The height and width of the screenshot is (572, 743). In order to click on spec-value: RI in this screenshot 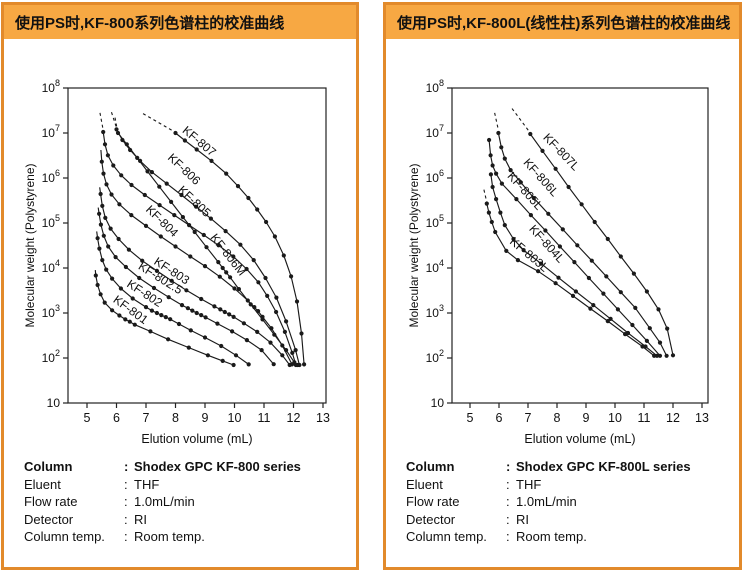, I will do `click(522, 519)`.